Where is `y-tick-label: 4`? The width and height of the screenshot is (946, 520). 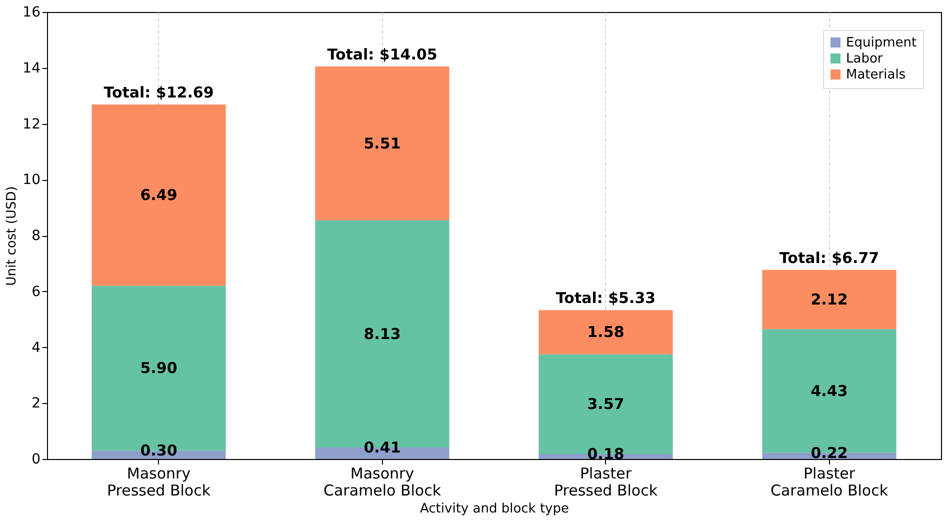
y-tick-label: 4 is located at coordinates (36, 348).